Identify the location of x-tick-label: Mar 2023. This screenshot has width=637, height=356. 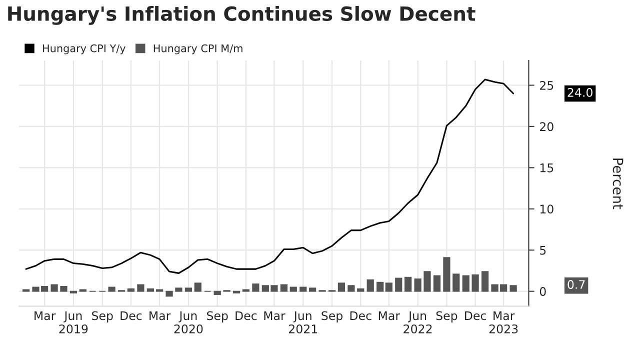
(503, 322).